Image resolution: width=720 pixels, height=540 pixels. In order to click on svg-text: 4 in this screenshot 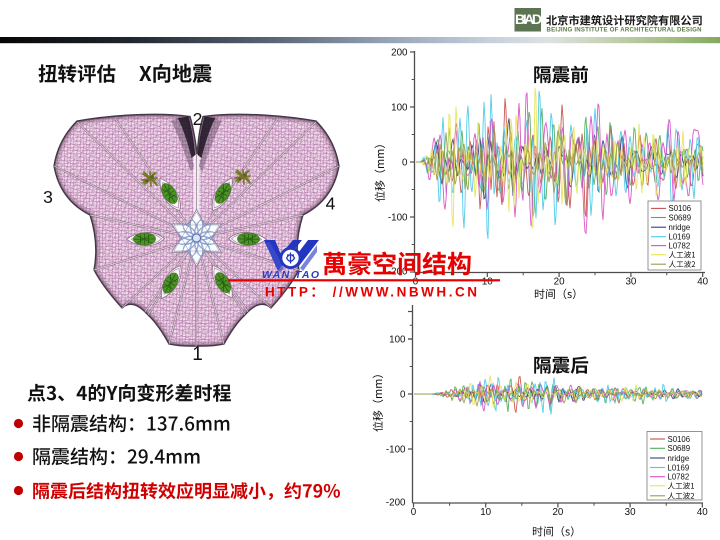, I will do `click(331, 204)`.